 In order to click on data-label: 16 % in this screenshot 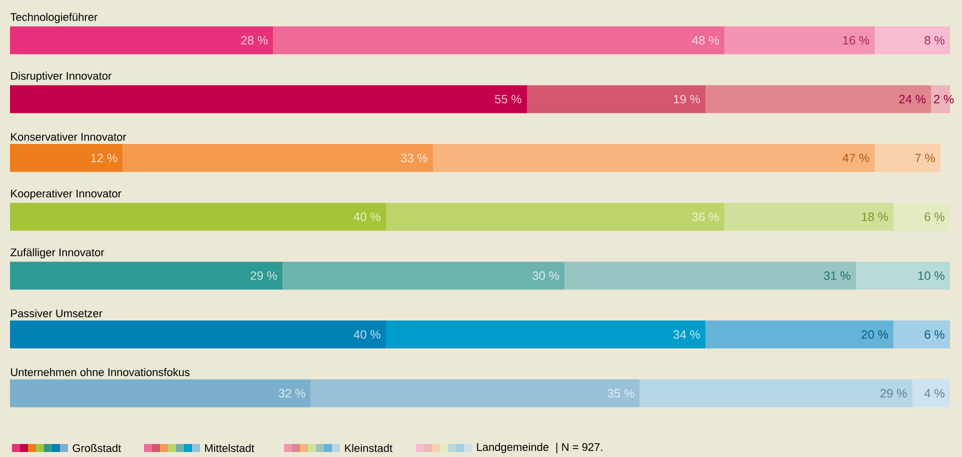, I will do `click(856, 40)`.